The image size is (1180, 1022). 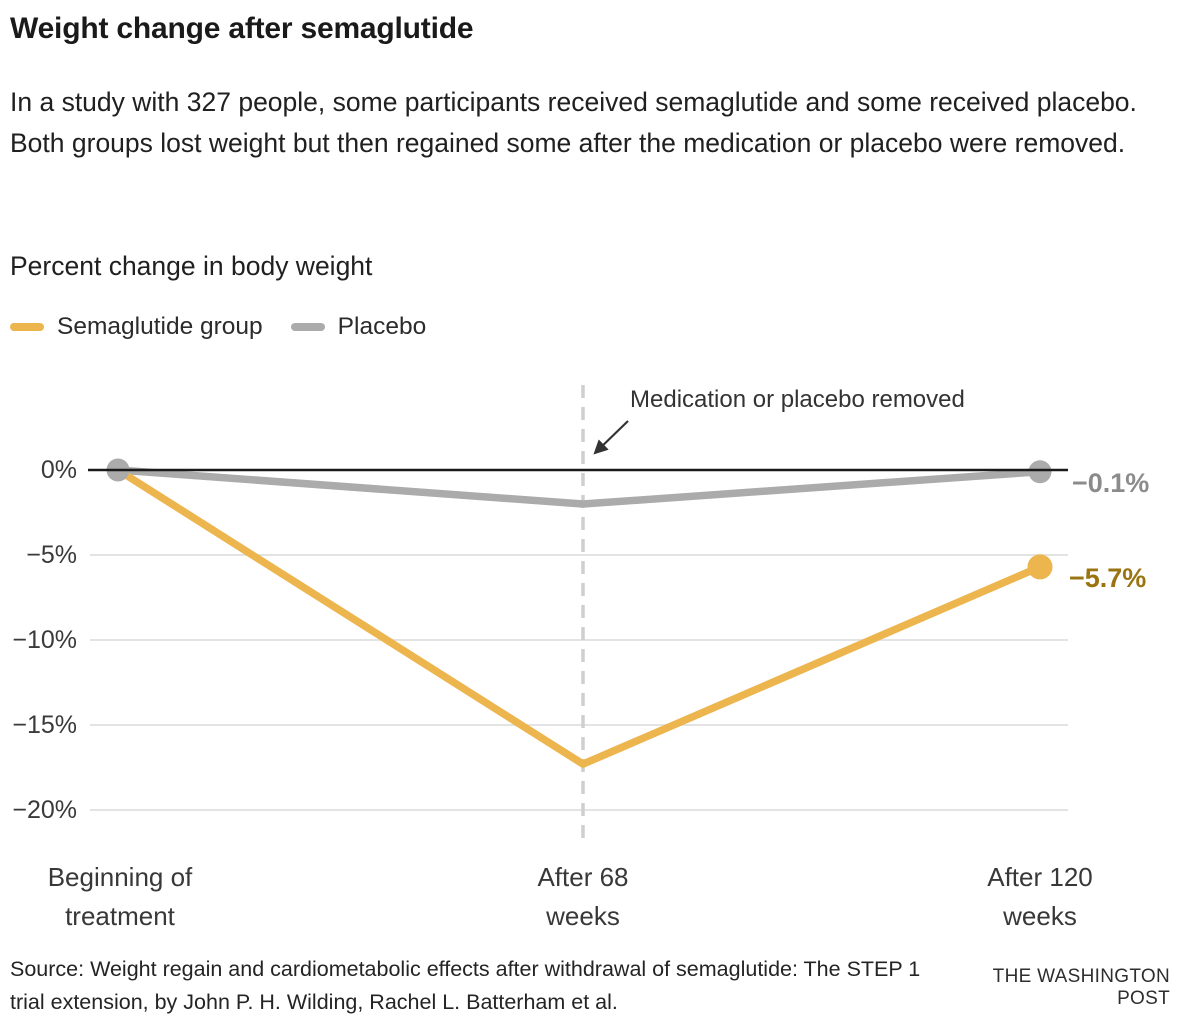 I want to click on semaglutide-end-value-label: −5.7%, so click(x=1108, y=578).